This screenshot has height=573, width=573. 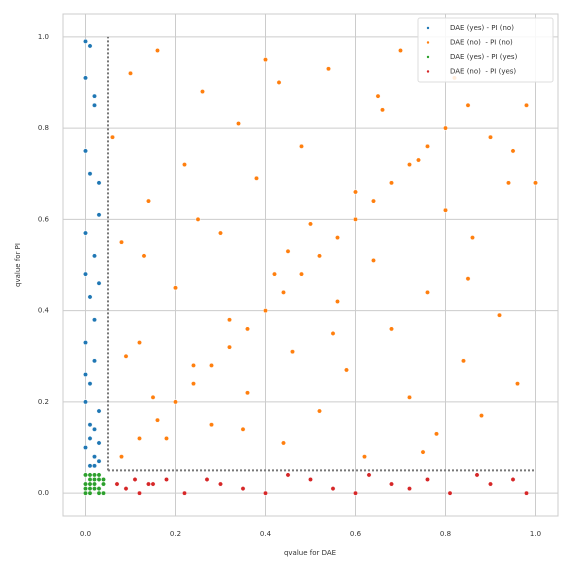 I want to click on x-tick-label: 0.0, so click(x=85, y=534).